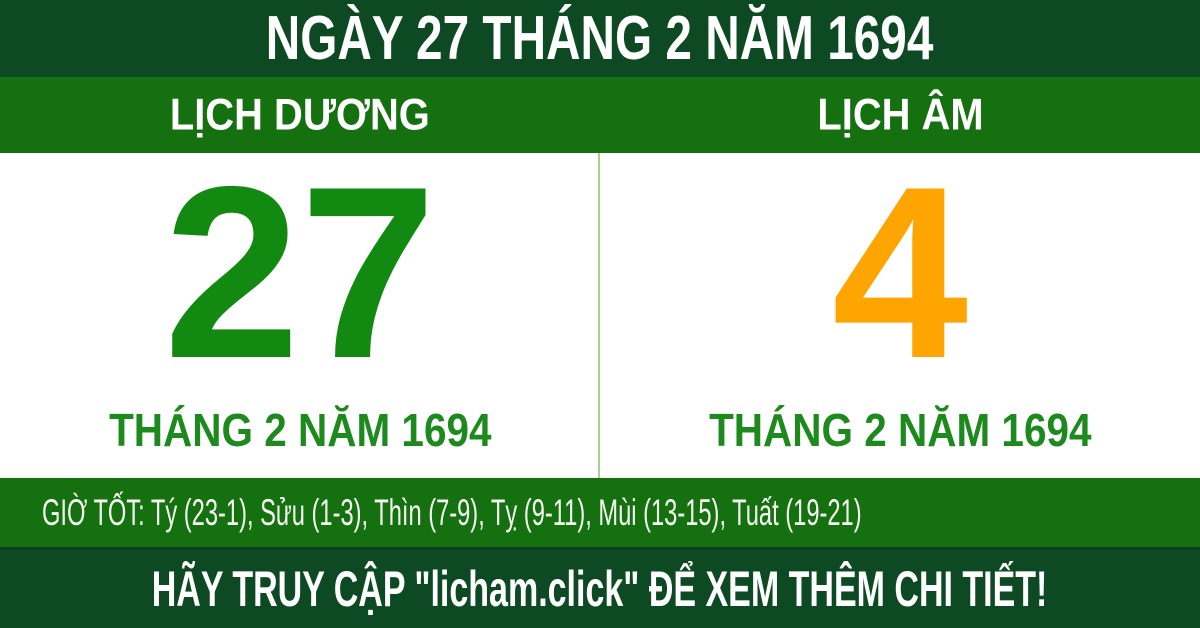 Image resolution: width=1200 pixels, height=628 pixels. I want to click on lunar-month-year-label: THÁNG 2 NĂM 1694, so click(900, 430).